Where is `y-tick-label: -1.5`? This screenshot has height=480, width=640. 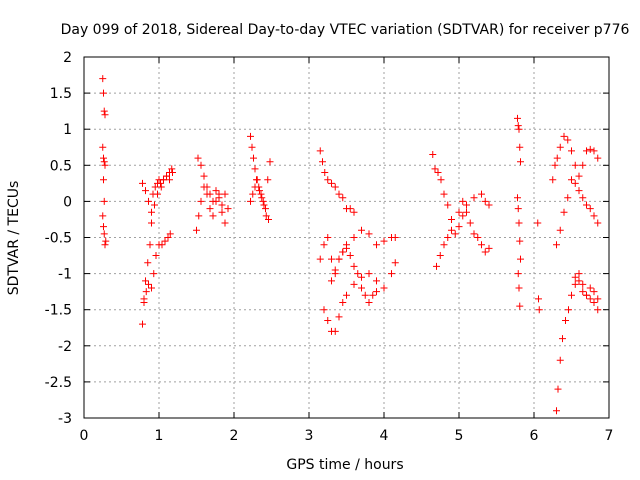 y-tick-label: -1.5 is located at coordinates (58, 311).